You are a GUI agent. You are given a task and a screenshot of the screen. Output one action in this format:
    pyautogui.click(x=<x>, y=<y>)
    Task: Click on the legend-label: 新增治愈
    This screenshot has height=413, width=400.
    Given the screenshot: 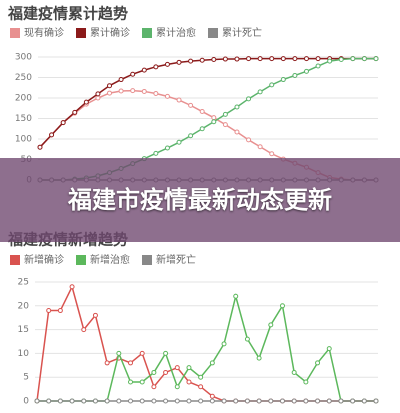 What is the action you would take?
    pyautogui.click(x=110, y=259)
    